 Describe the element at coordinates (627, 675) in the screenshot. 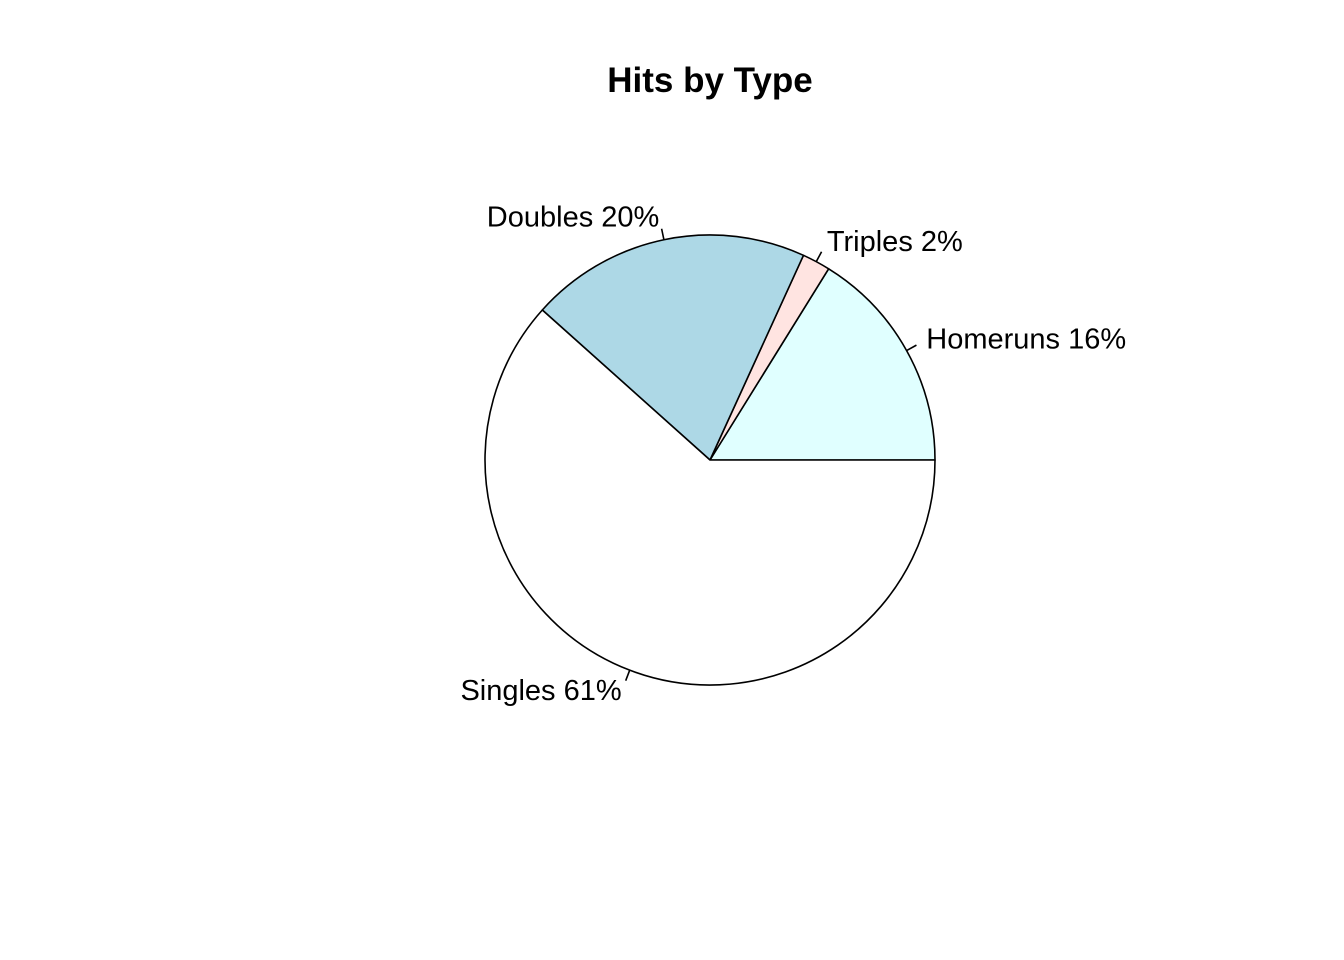

I see `pie-tick-singles` at that location.